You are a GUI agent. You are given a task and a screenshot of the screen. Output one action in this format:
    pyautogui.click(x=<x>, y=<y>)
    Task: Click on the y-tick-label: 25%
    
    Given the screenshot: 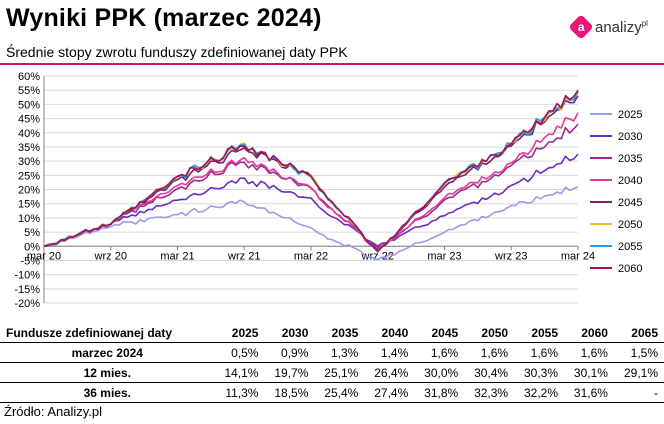 What is the action you would take?
    pyautogui.click(x=29, y=176)
    